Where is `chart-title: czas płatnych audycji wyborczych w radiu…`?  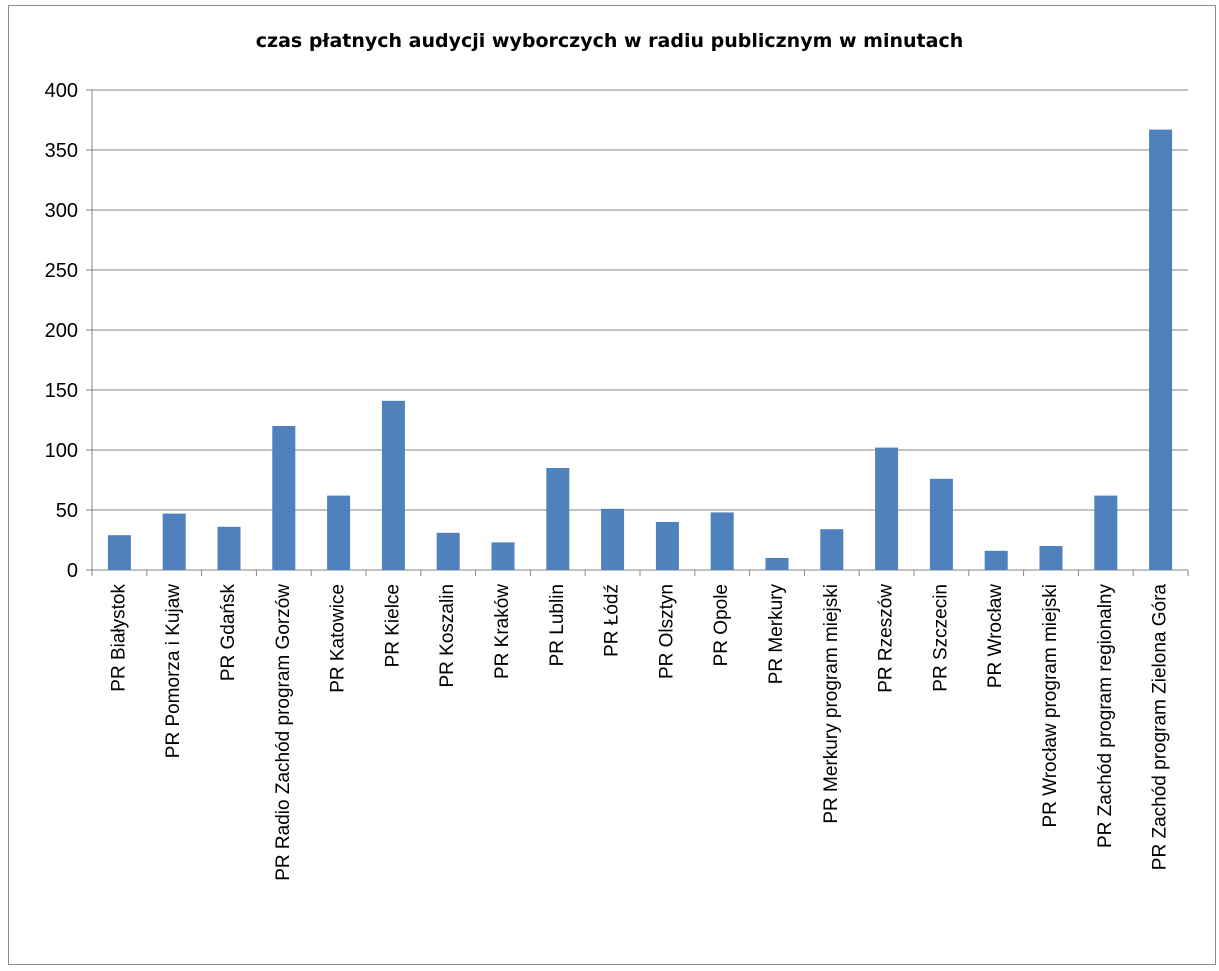
chart-title: czas płatnych audycji wyborczych w radiu… is located at coordinates (609, 41).